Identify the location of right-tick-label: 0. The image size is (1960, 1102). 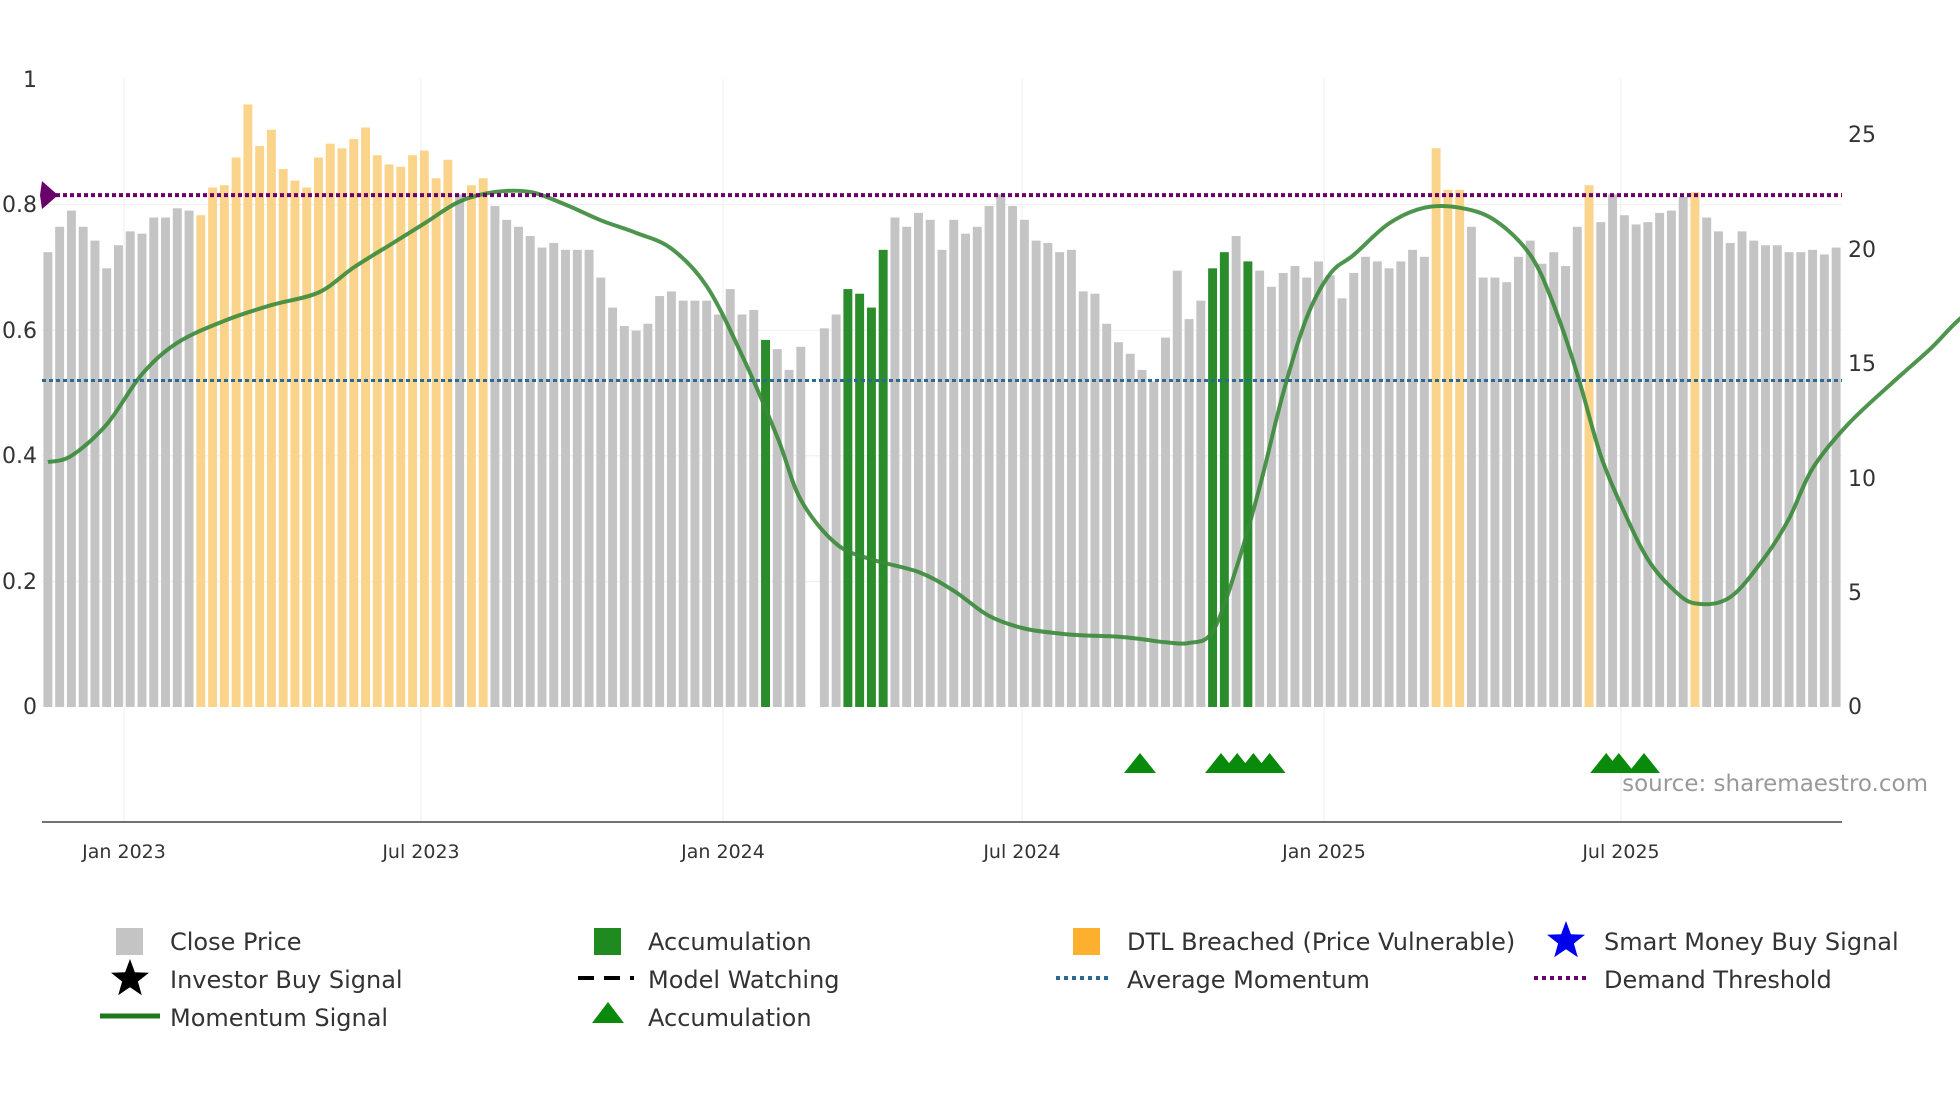
(1855, 707).